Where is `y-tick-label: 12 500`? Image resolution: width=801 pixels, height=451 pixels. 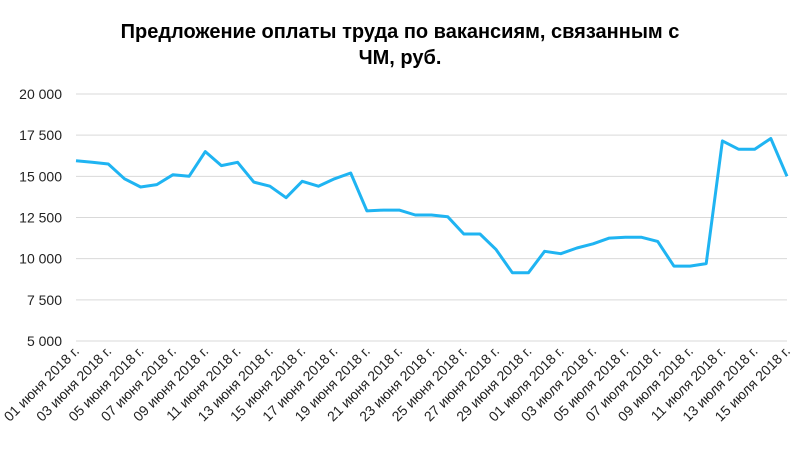
y-tick-label: 12 500 is located at coordinates (40, 218).